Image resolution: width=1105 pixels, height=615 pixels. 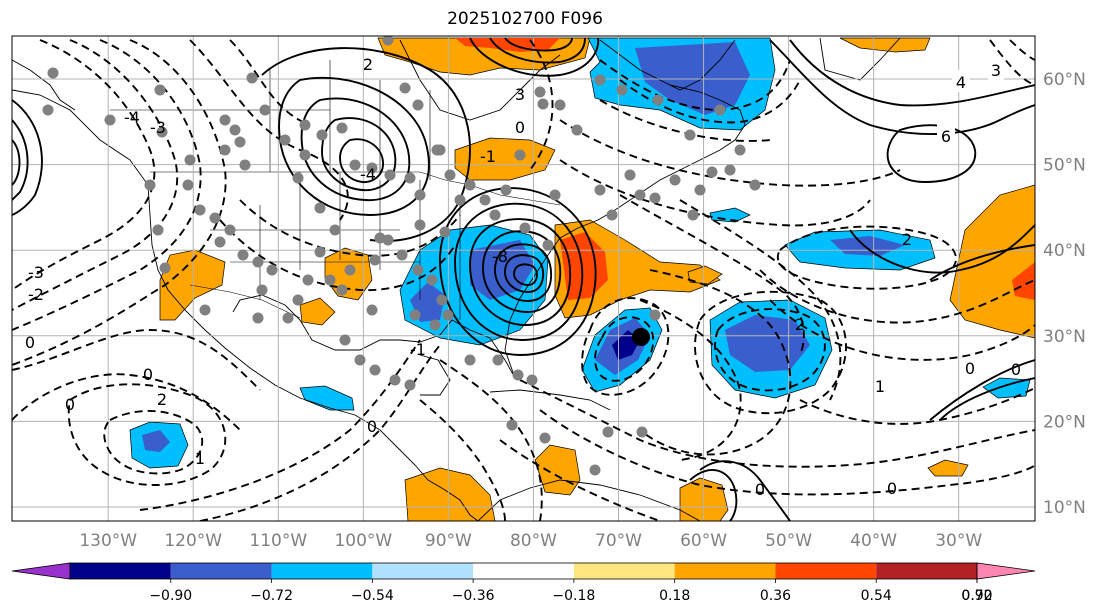 What do you see at coordinates (200, 458) in the screenshot?
I see `contour-label: 1` at bounding box center [200, 458].